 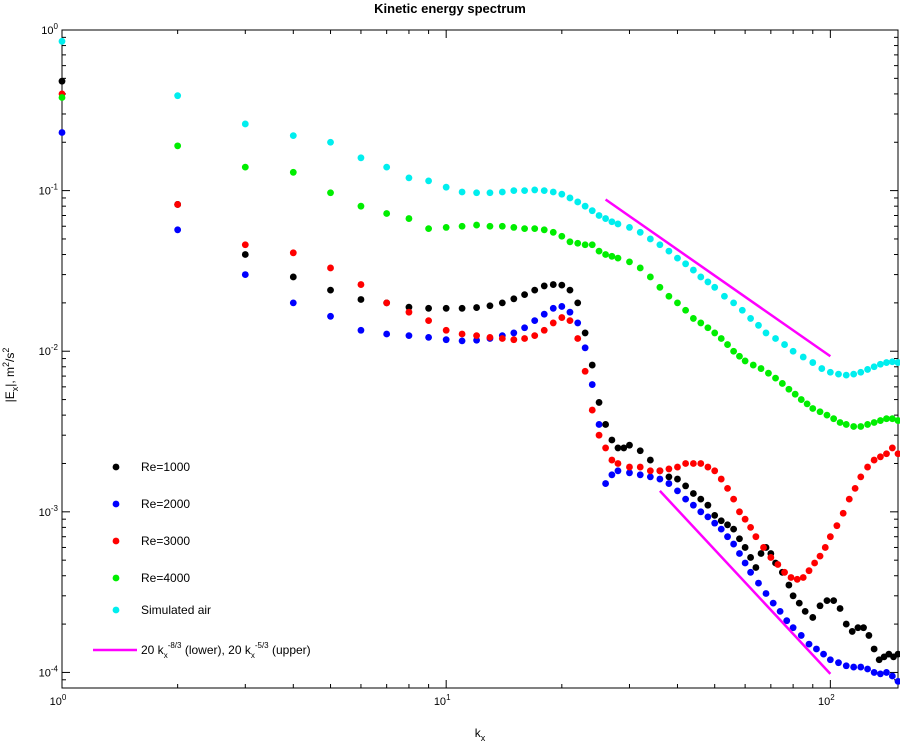 What do you see at coordinates (116, 610) in the screenshot?
I see `legend-marker` at bounding box center [116, 610].